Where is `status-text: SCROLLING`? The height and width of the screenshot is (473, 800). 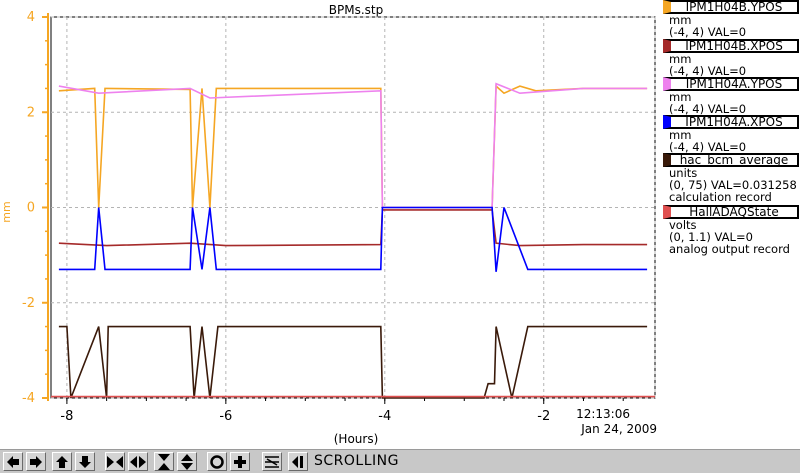 status-text: SCROLLING is located at coordinates (356, 461).